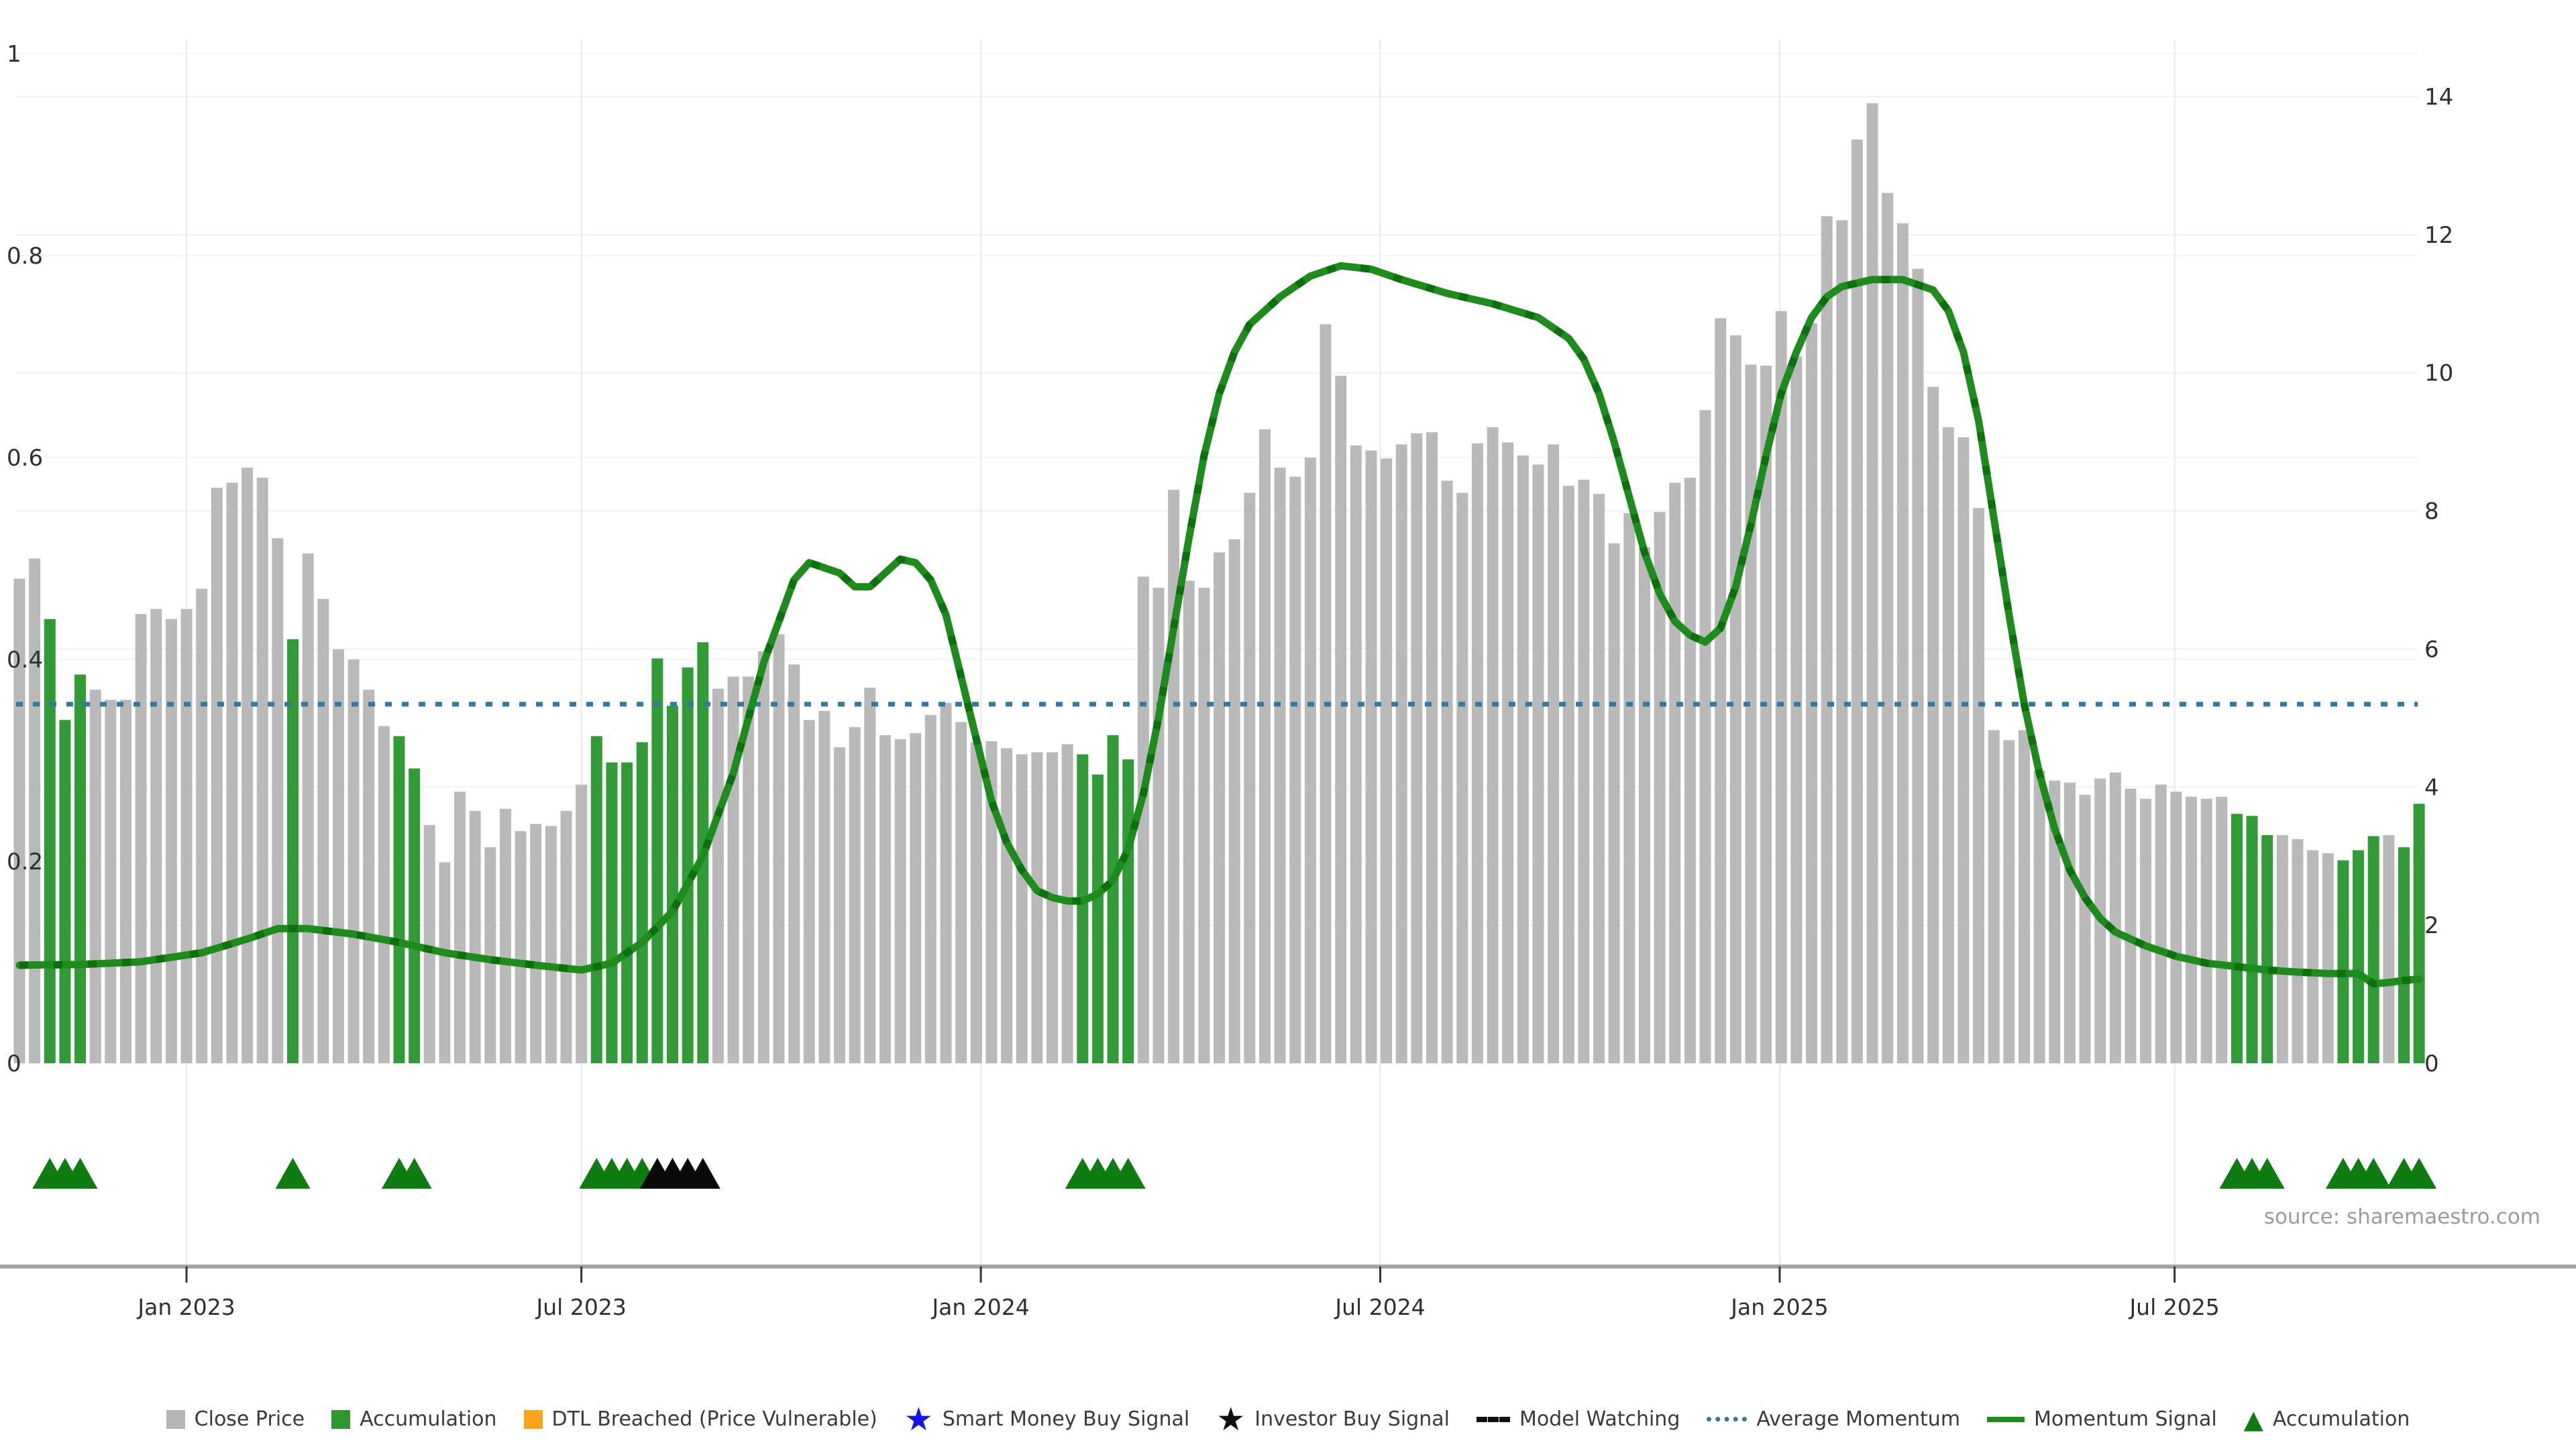 This screenshot has height=1449, width=2576. I want to click on x-tick-label: Jul 2023, so click(581, 1307).